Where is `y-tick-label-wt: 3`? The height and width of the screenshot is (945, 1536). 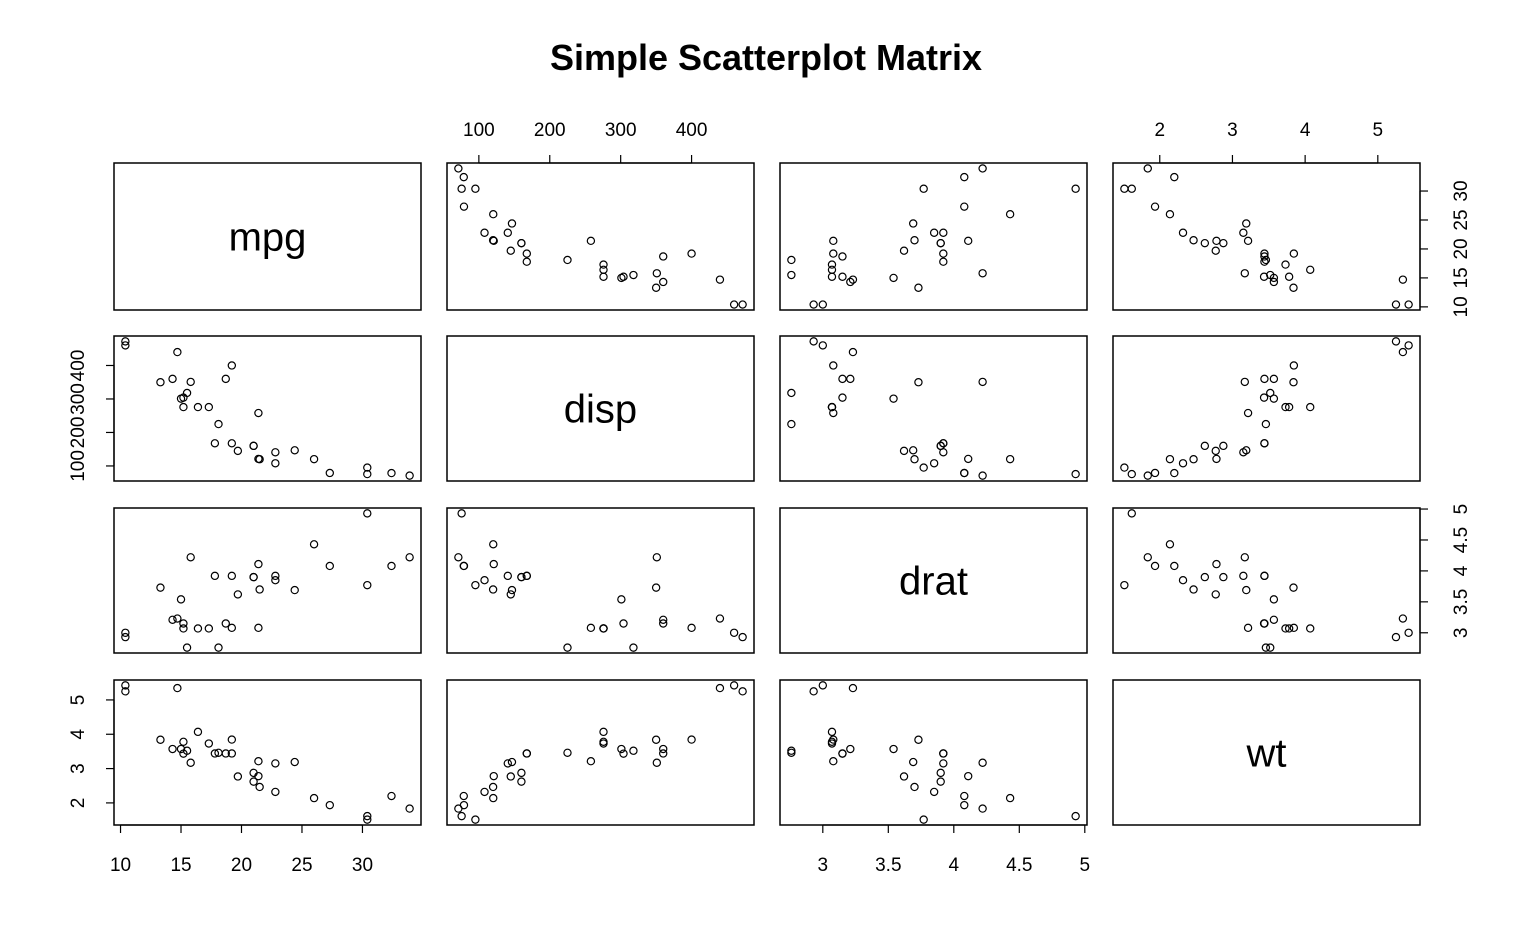
y-tick-label-wt: 3 is located at coordinates (78, 768).